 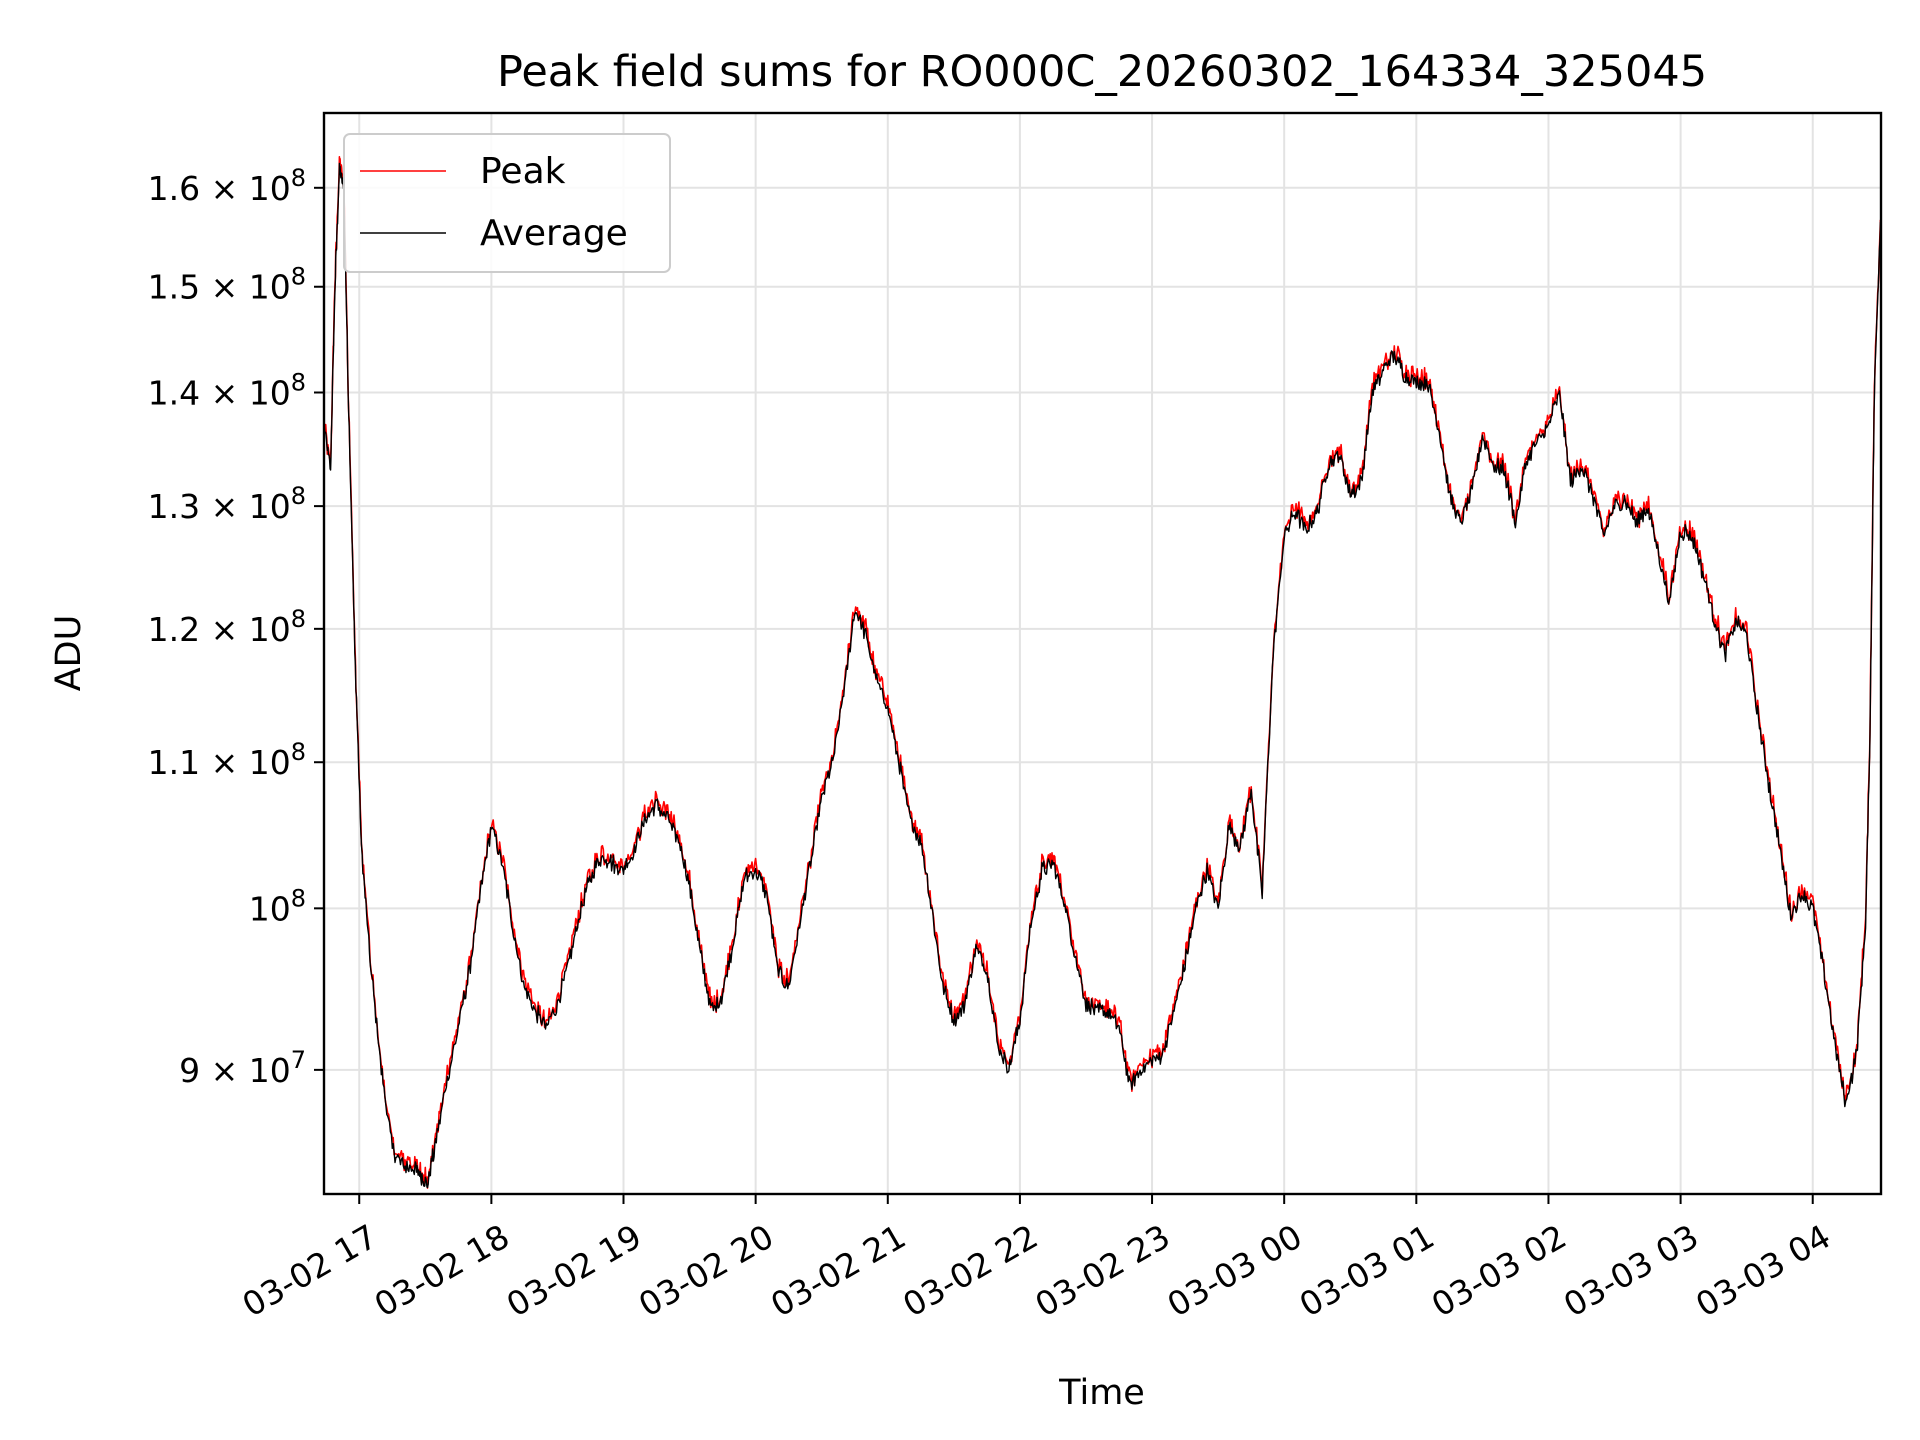 What do you see at coordinates (310, 1271) in the screenshot?
I see `x-tick-label: 03-02 17` at bounding box center [310, 1271].